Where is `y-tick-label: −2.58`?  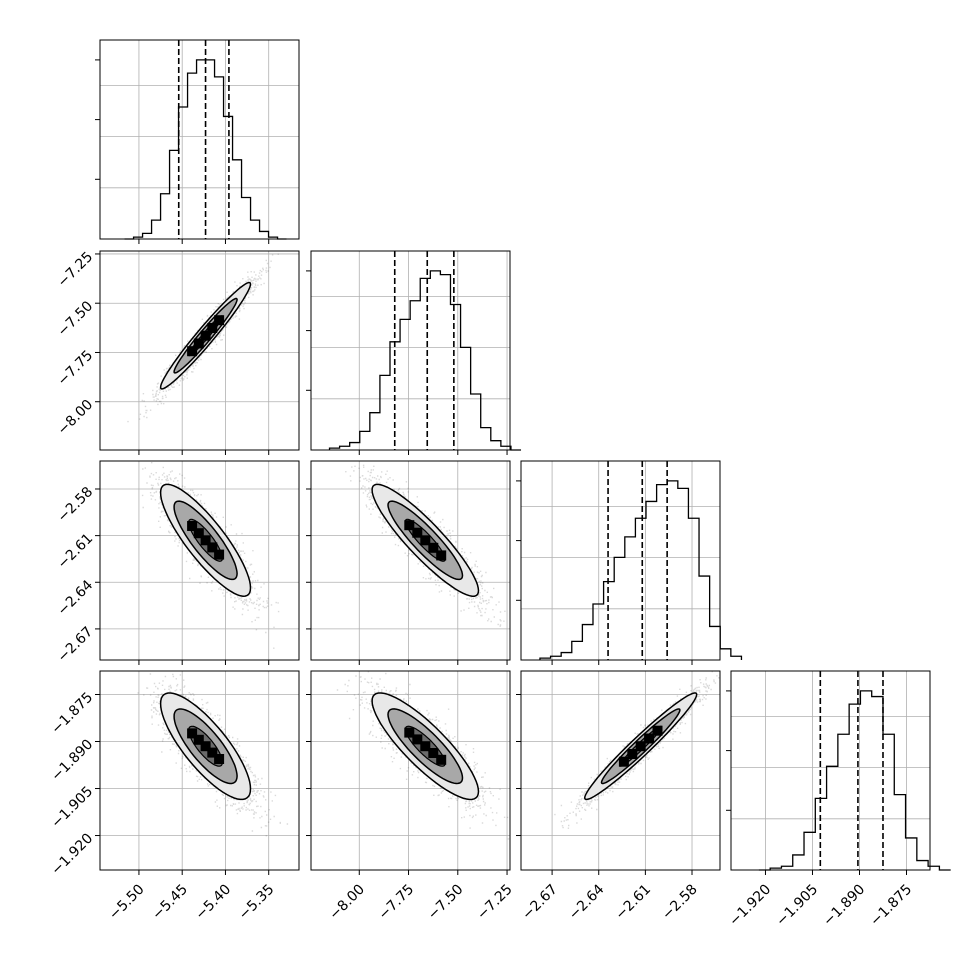
y-tick-label: −2.58 is located at coordinates (76, 505).